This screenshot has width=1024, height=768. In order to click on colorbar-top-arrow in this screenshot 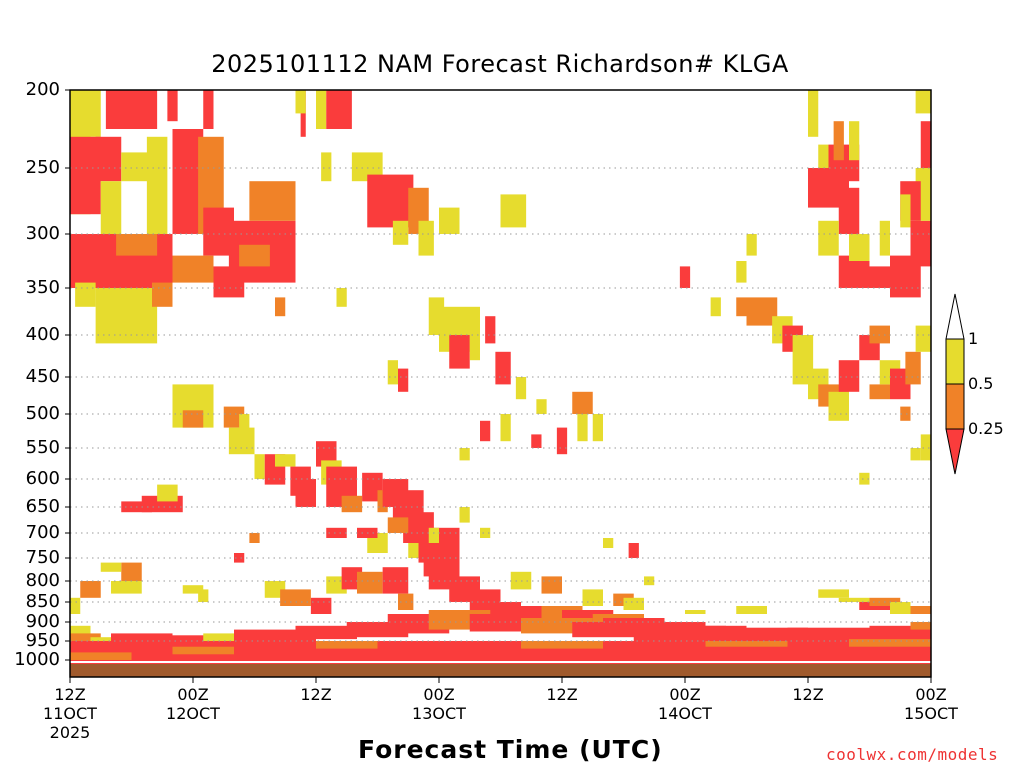, I will do `click(955, 316)`.